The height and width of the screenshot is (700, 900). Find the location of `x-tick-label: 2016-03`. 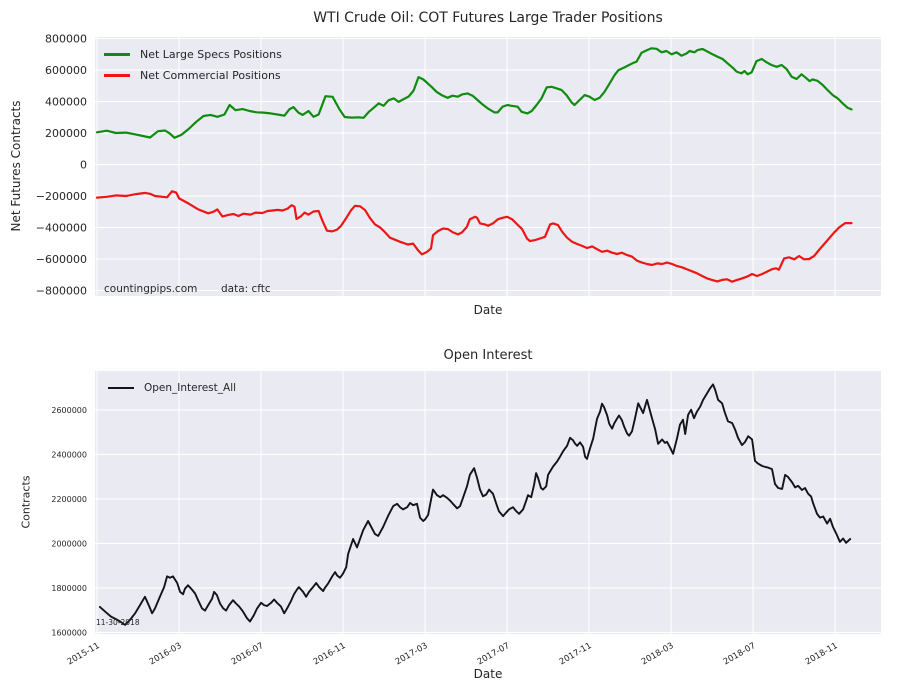

x-tick-label: 2016-03 is located at coordinates (166, 654).